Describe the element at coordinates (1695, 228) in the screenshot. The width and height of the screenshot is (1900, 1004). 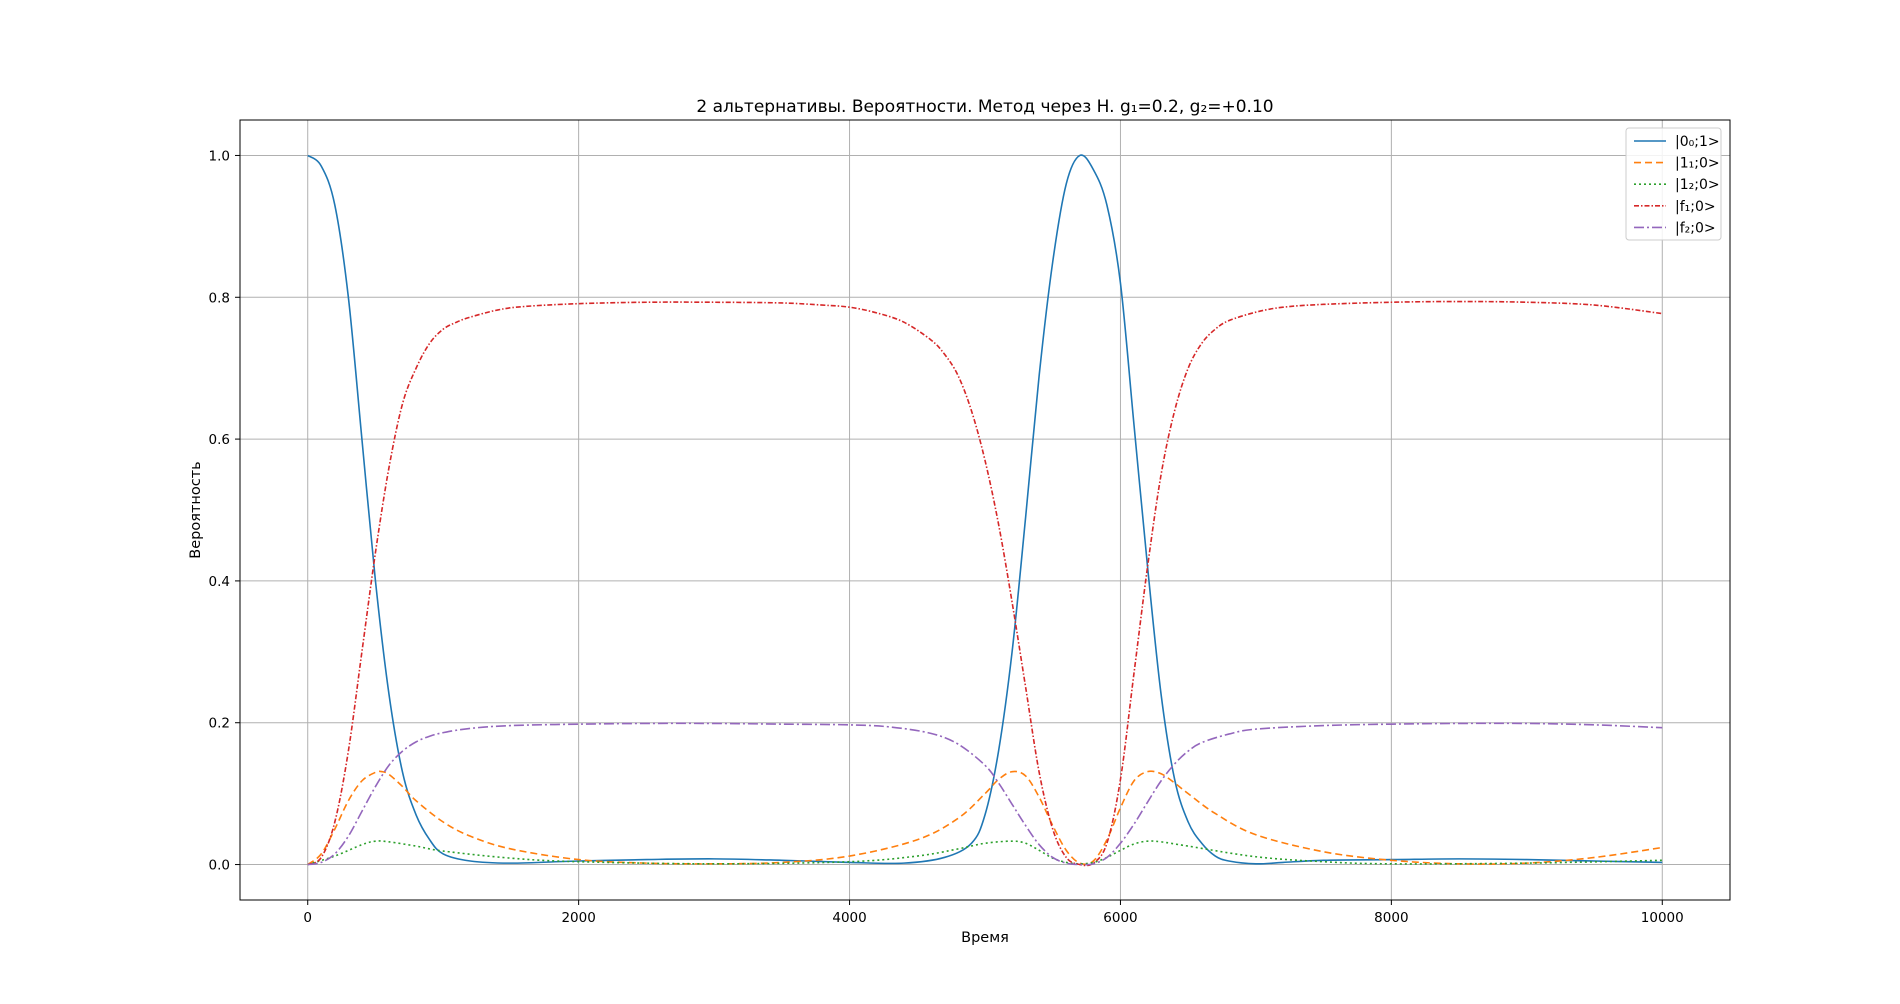
I see `legend-label-5: |f₂;0>` at that location.